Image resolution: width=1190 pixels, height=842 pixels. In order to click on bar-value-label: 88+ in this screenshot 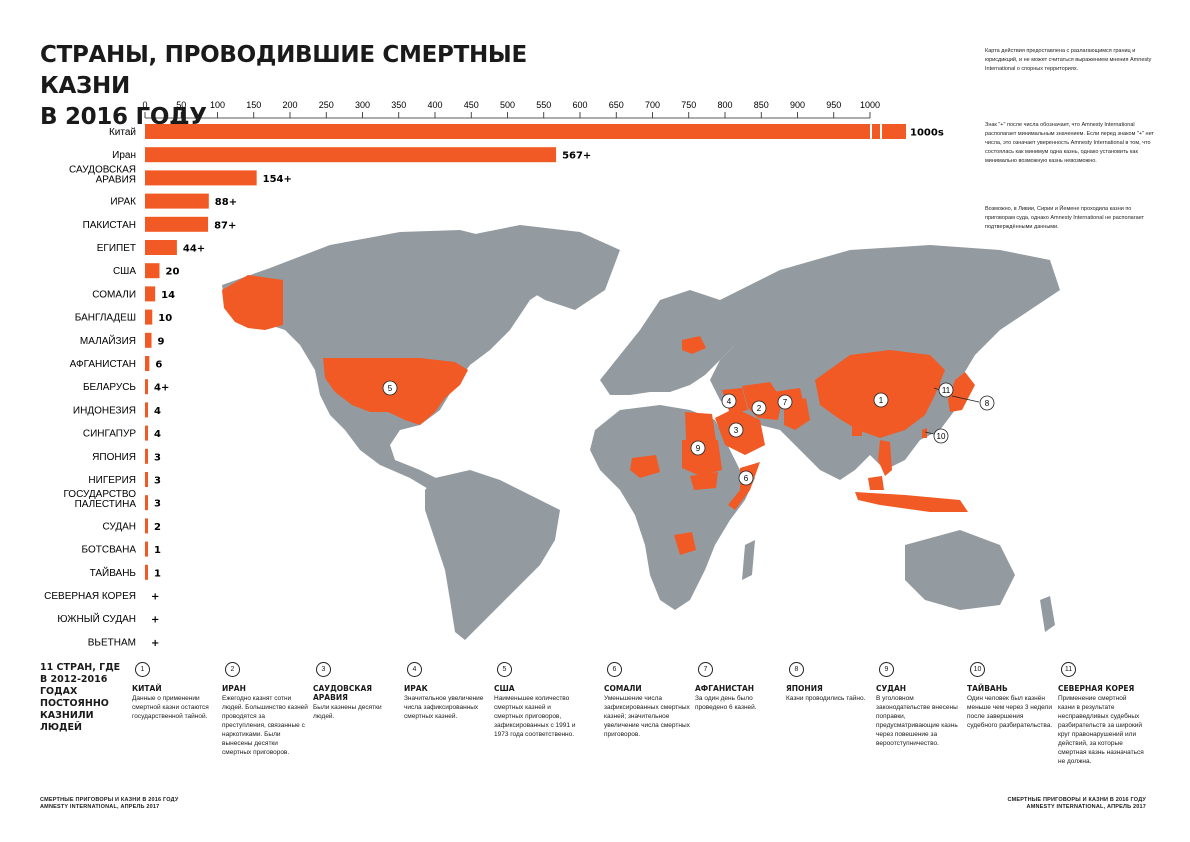, I will do `click(226, 202)`.